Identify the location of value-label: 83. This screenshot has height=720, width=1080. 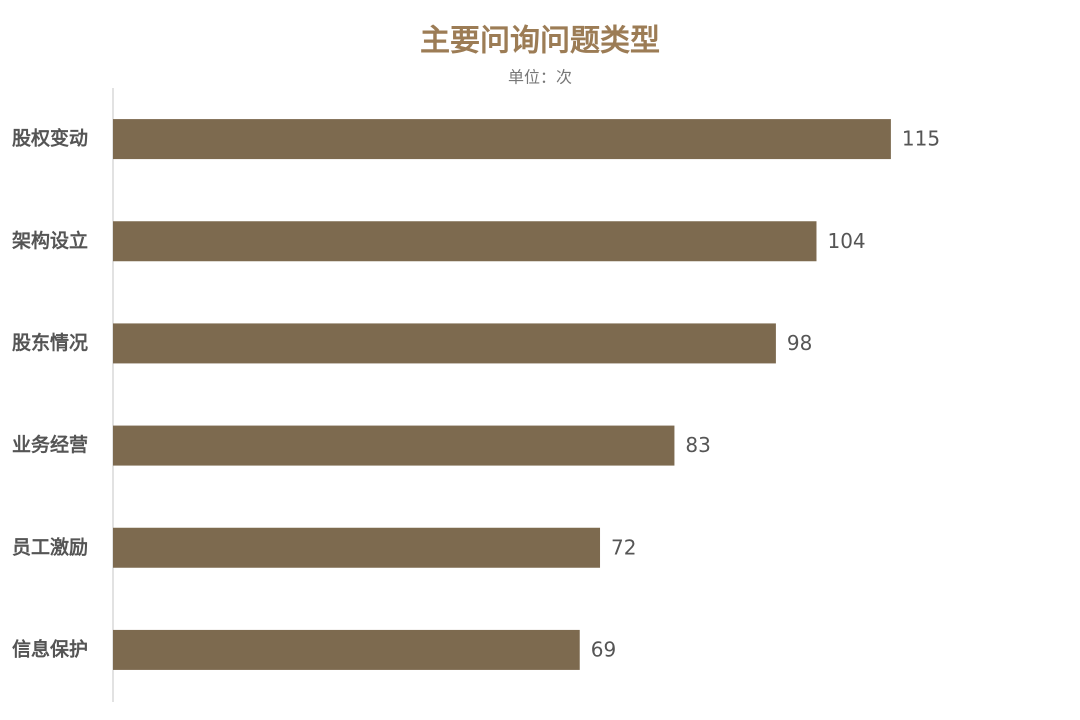
(697, 445).